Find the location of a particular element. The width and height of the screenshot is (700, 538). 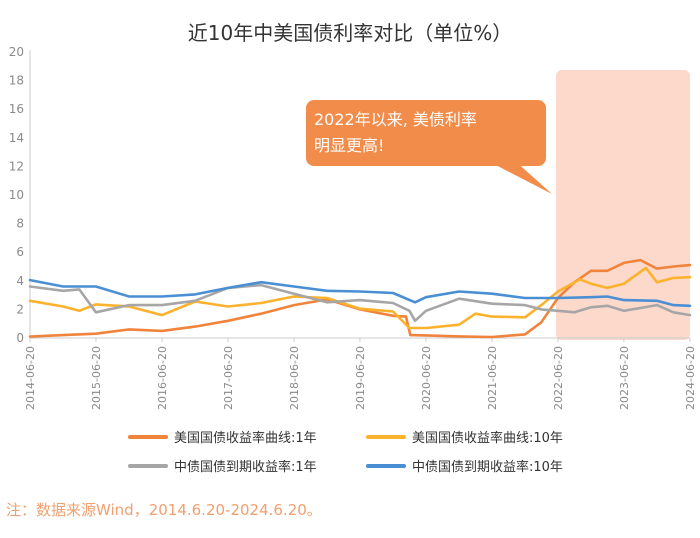

y-tick-label: 6 is located at coordinates (20, 252).